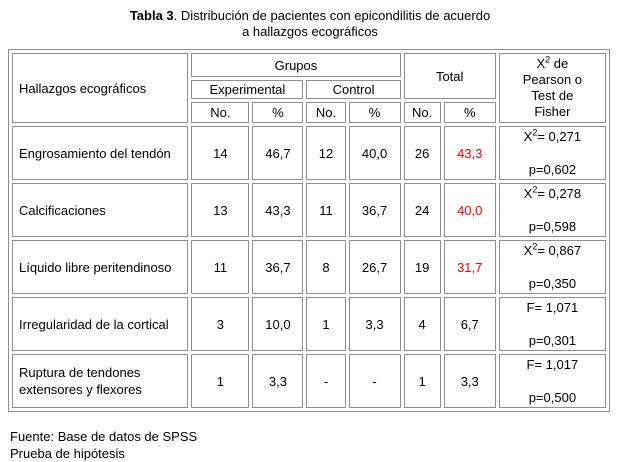  I want to click on header-row-units: No. % No. % No. %, so click(309, 112).